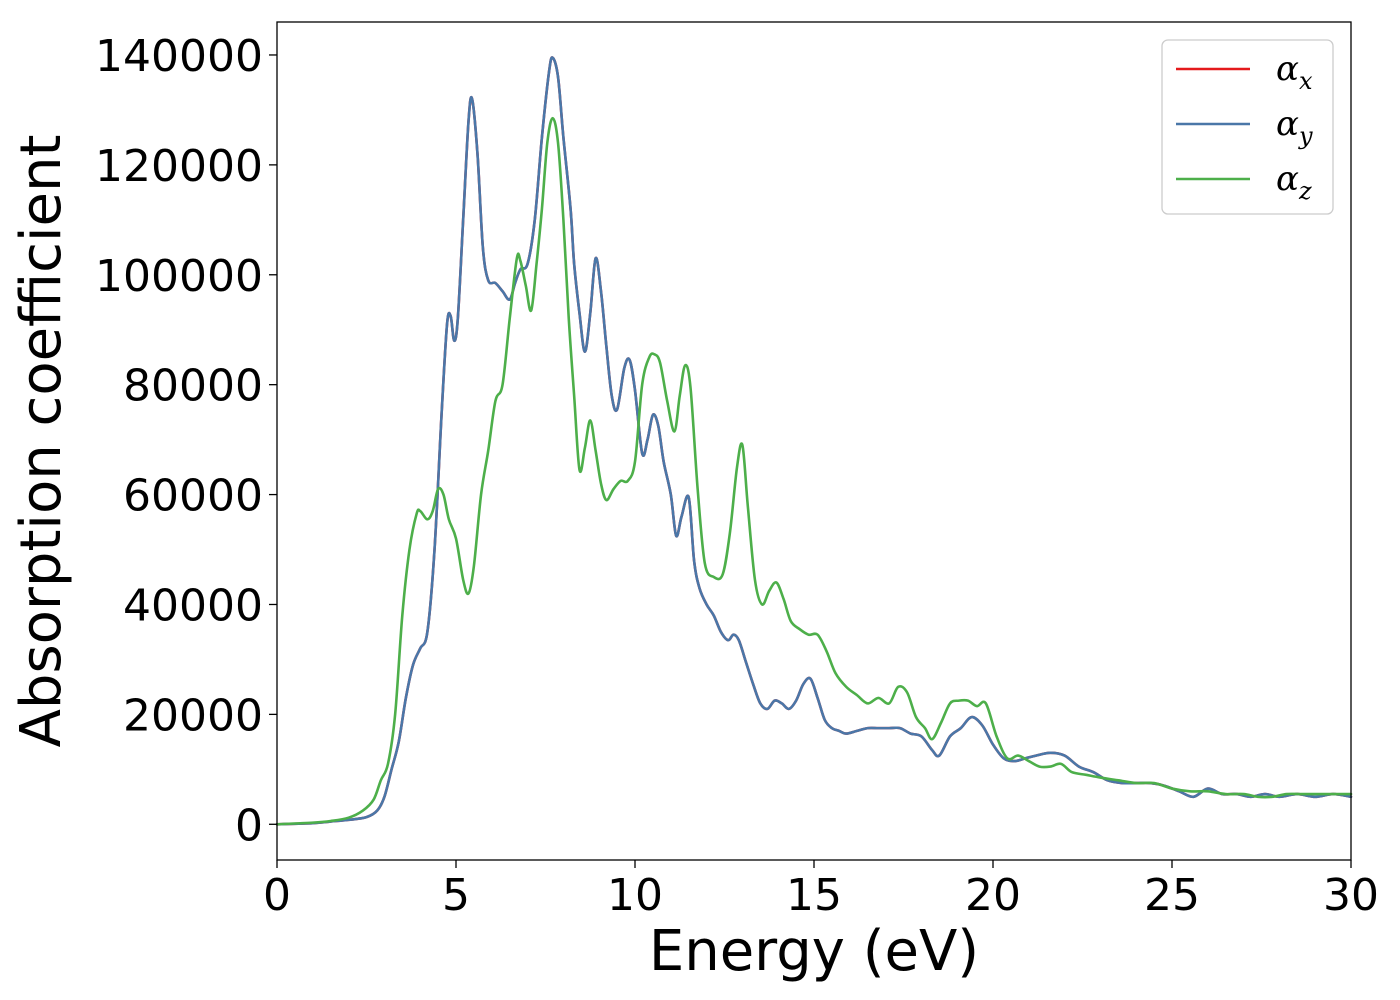 The height and width of the screenshot is (1000, 1400). Describe the element at coordinates (1247, 127) in the screenshot. I see `legend-frame` at that location.